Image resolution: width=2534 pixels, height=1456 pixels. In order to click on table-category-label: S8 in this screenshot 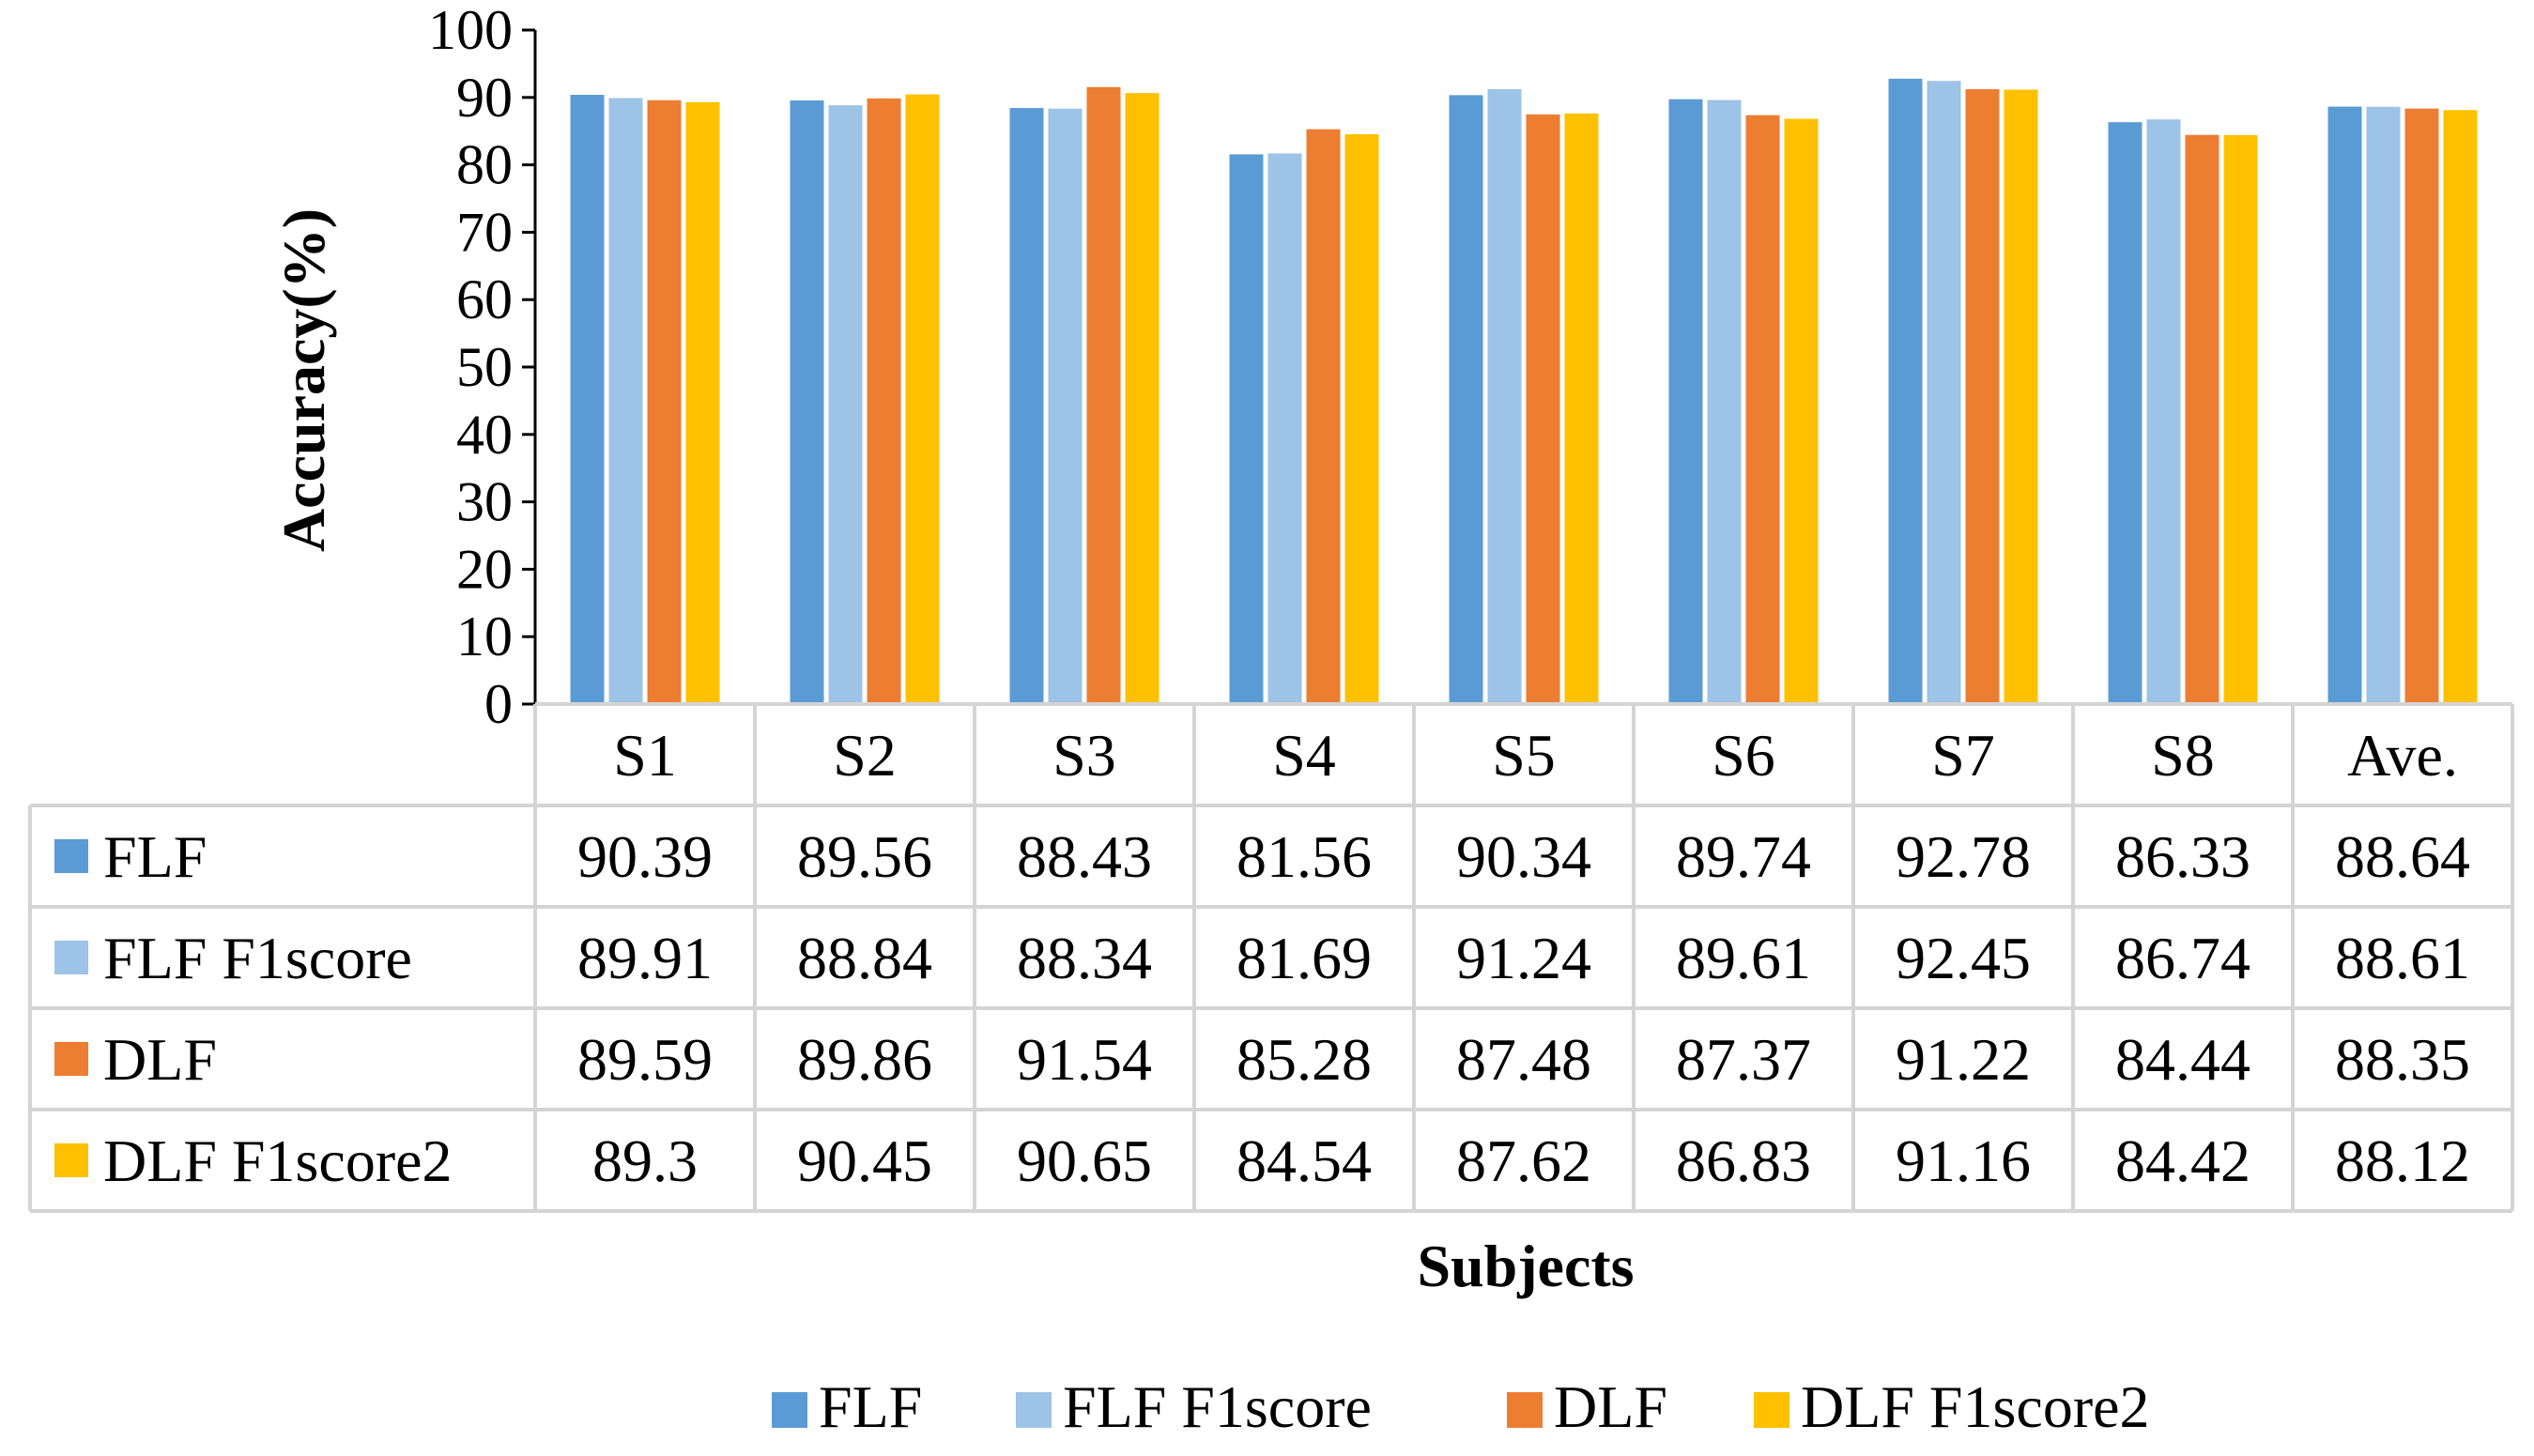, I will do `click(2183, 755)`.